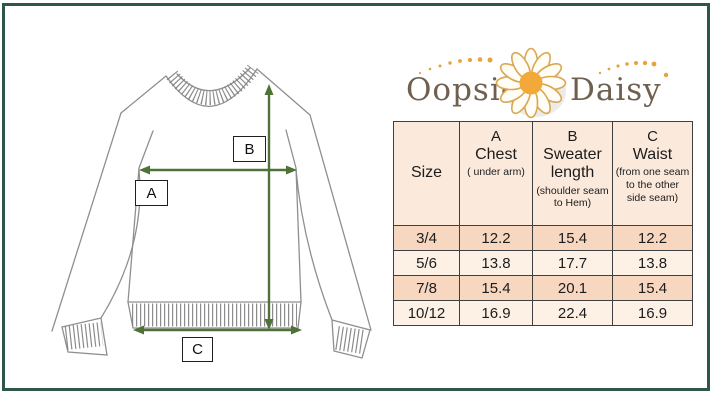 This screenshot has height=410, width=720. What do you see at coordinates (633, 69) in the screenshot?
I see `dots-arc-right` at bounding box center [633, 69].